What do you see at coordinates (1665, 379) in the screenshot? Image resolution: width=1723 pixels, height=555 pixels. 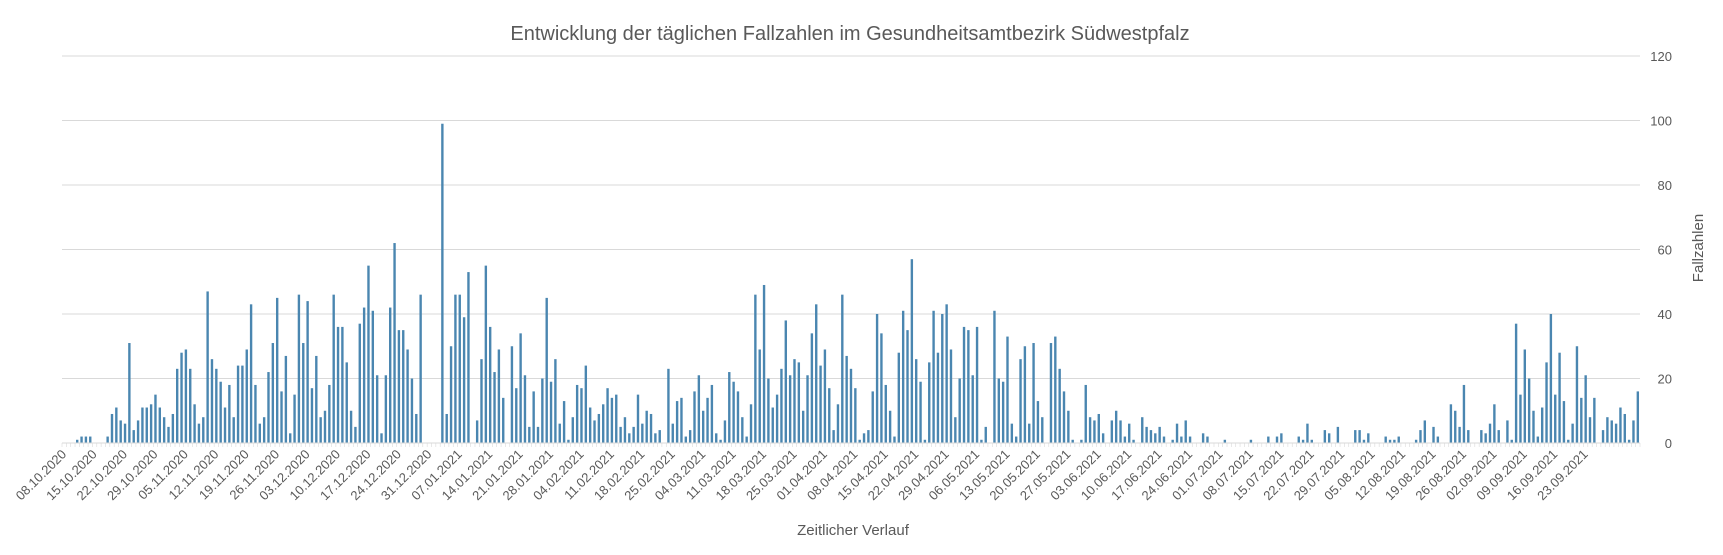 I see `y-tick-label: 20` at bounding box center [1665, 379].